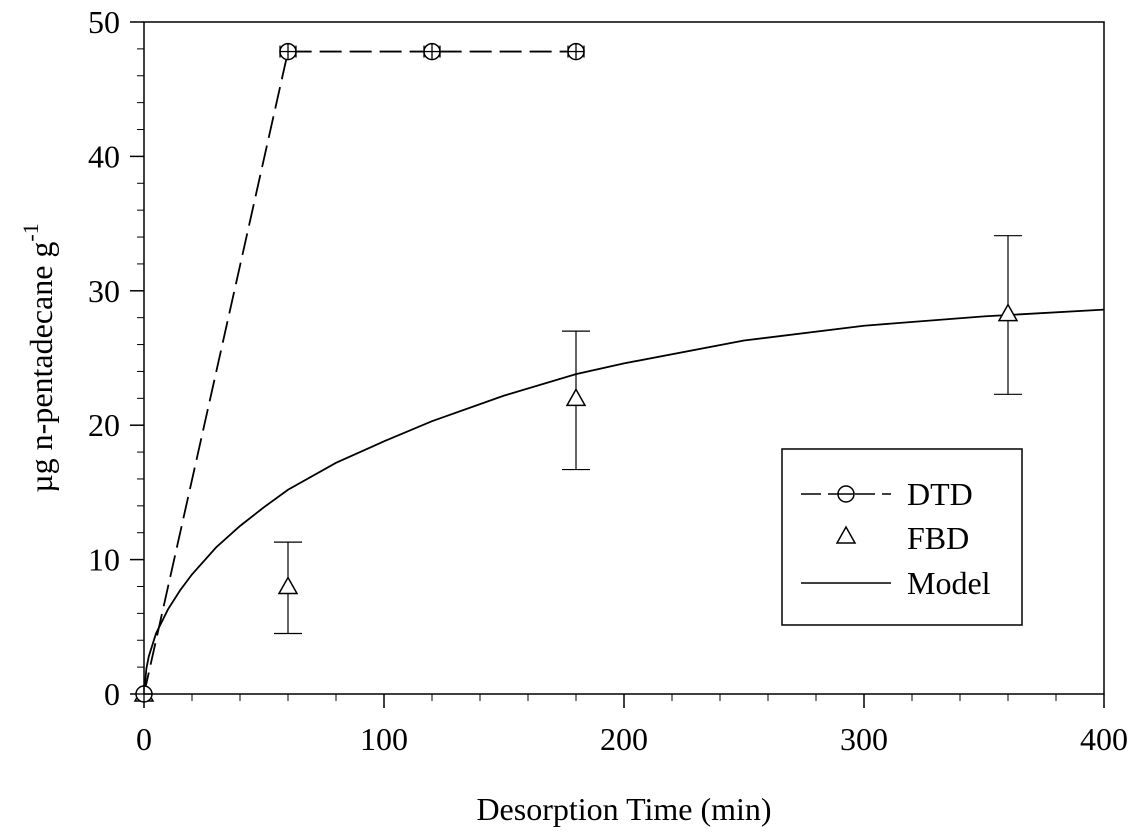 Image resolution: width=1140 pixels, height=840 pixels. What do you see at coordinates (940, 494) in the screenshot?
I see `legend-dtd-label: DTD` at bounding box center [940, 494].